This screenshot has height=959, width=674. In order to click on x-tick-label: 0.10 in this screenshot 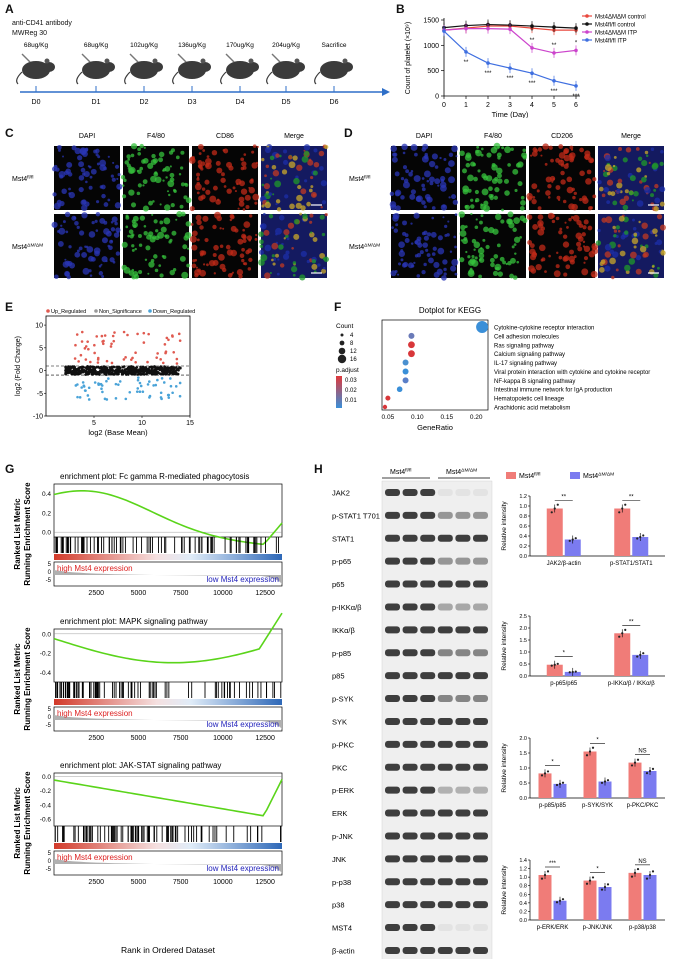, I will do `click(417, 417)`.